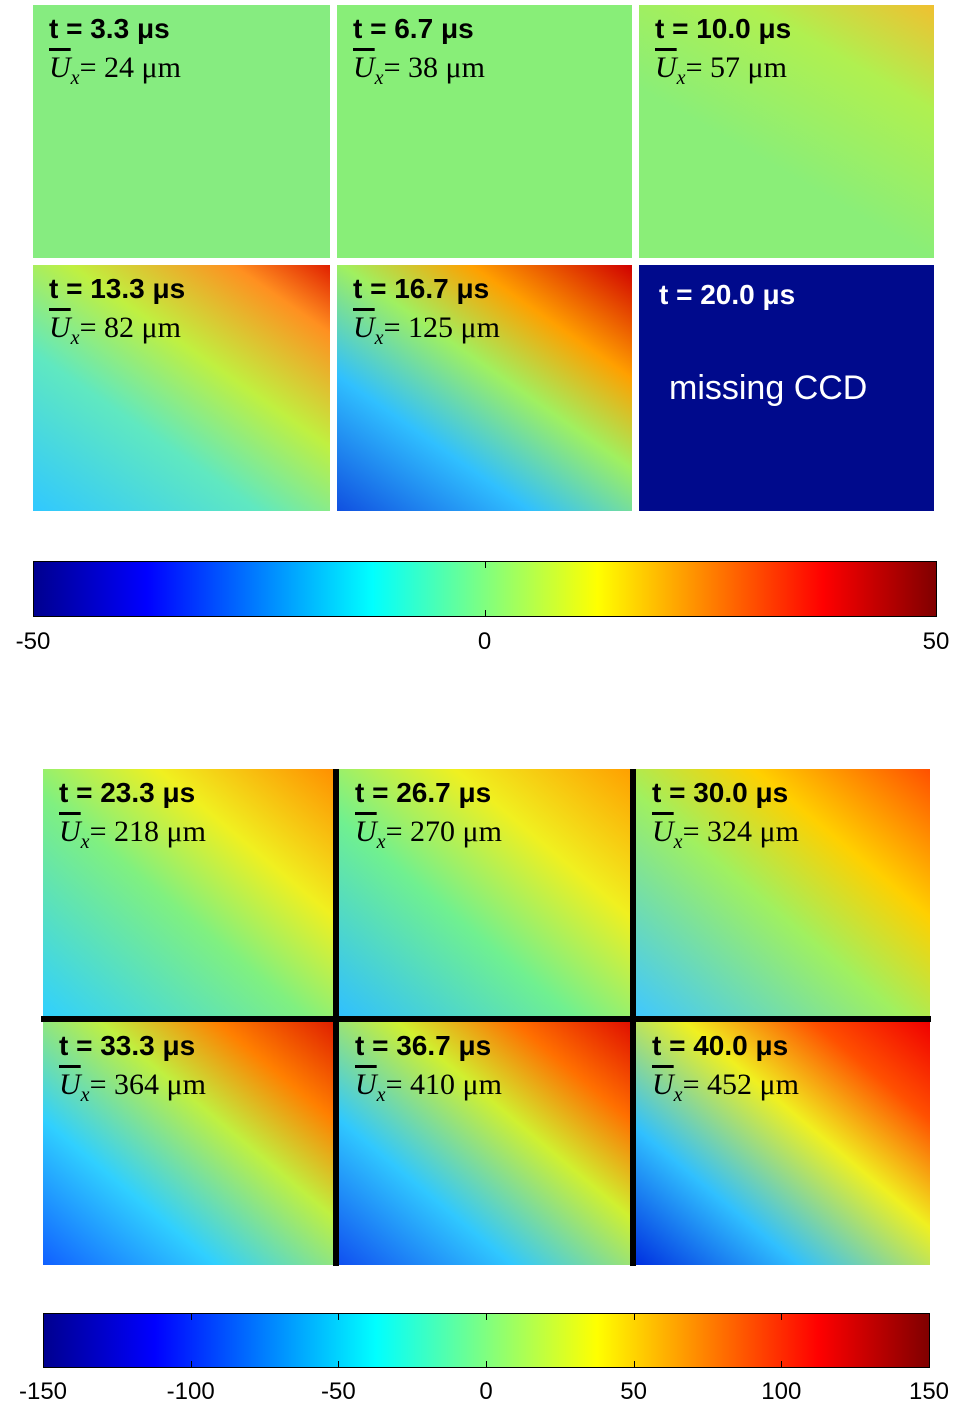 The width and height of the screenshot is (966, 1406). What do you see at coordinates (723, 28) in the screenshot?
I see `time-label: t = 10.0 μs` at bounding box center [723, 28].